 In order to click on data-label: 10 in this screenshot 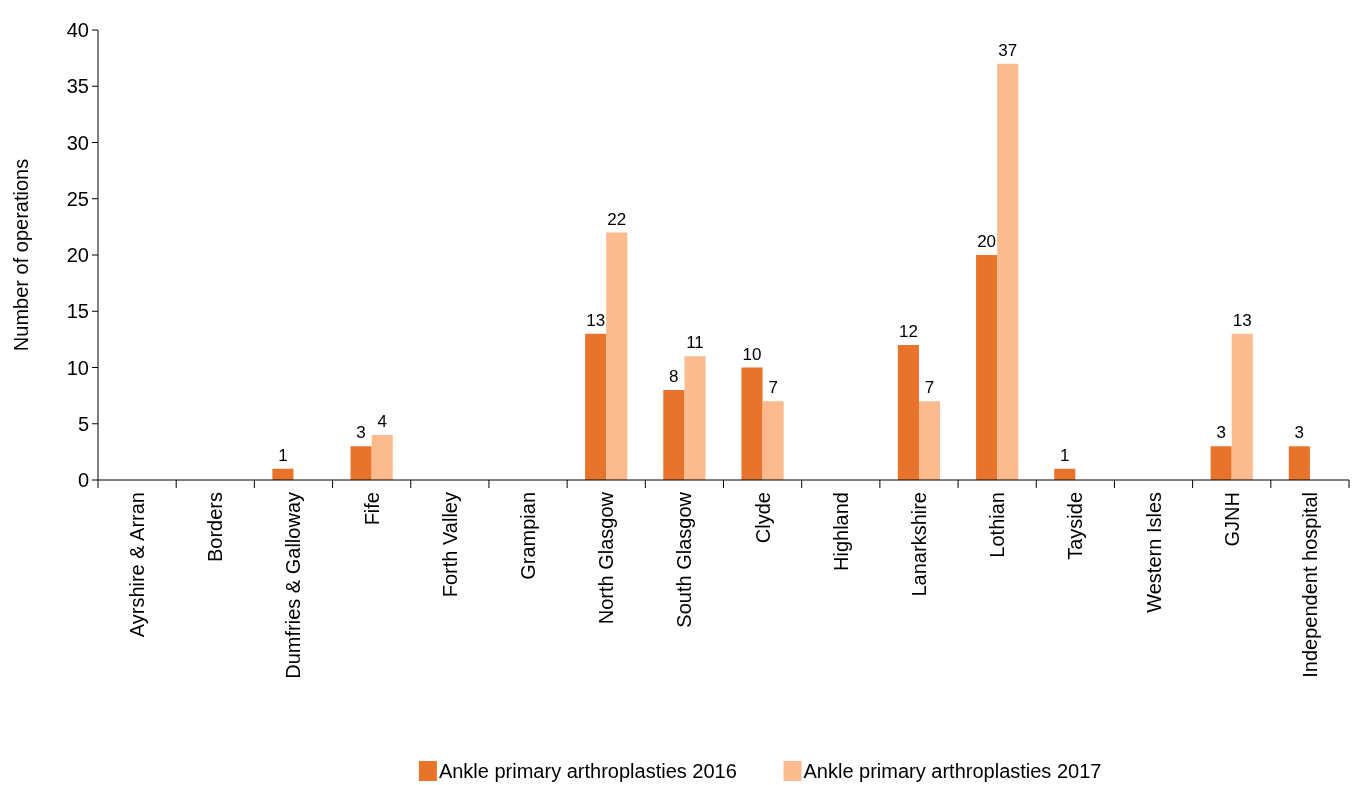, I will do `click(752, 354)`.